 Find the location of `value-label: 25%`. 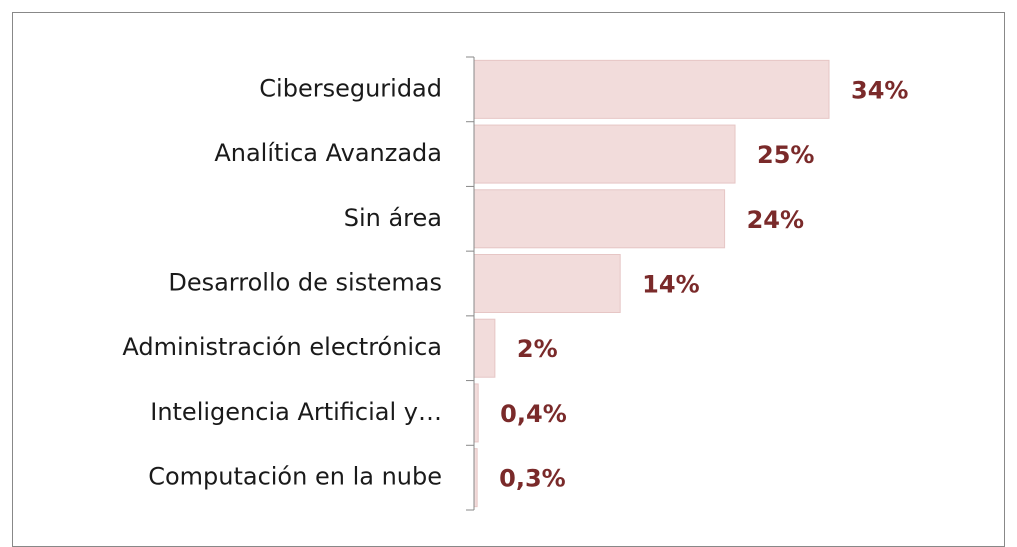

value-label: 25% is located at coordinates (785, 155).